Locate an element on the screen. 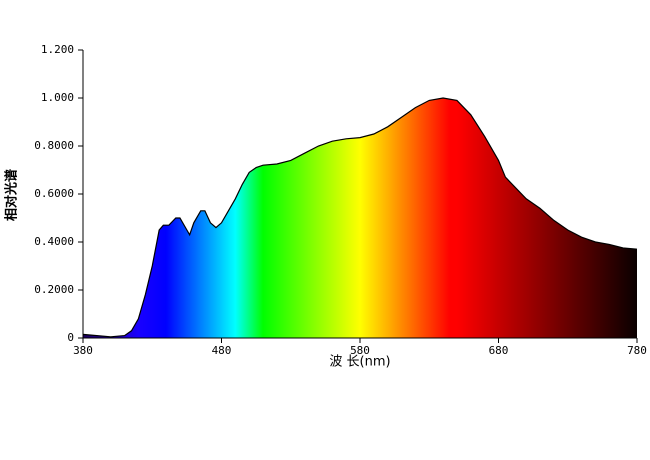 The height and width of the screenshot is (460, 650). y-tick-label: 0 is located at coordinates (70, 337).